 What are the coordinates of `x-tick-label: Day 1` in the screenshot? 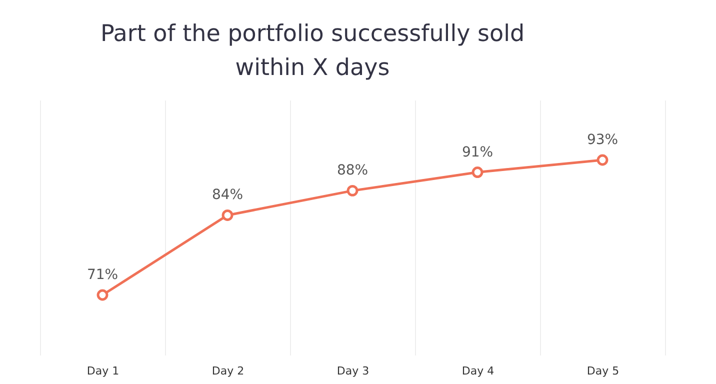 It's located at (103, 371).